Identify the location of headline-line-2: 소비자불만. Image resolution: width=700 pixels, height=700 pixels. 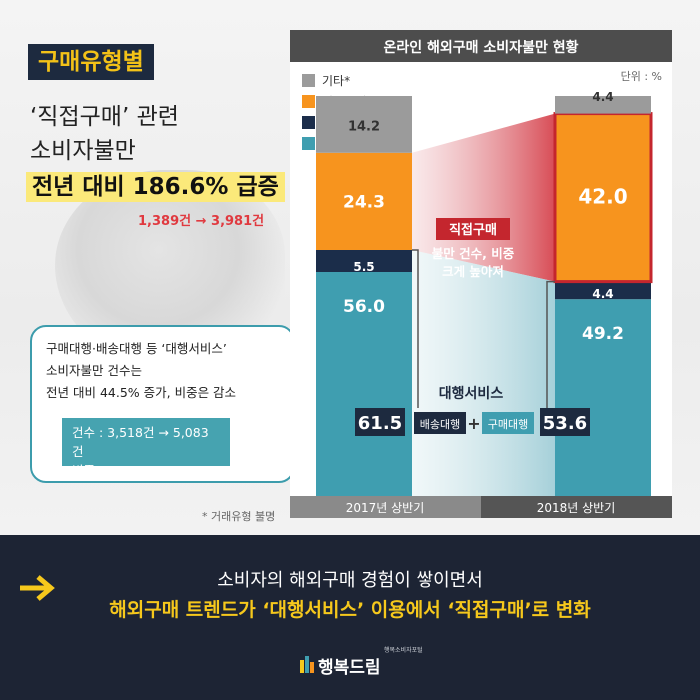
(83, 151).